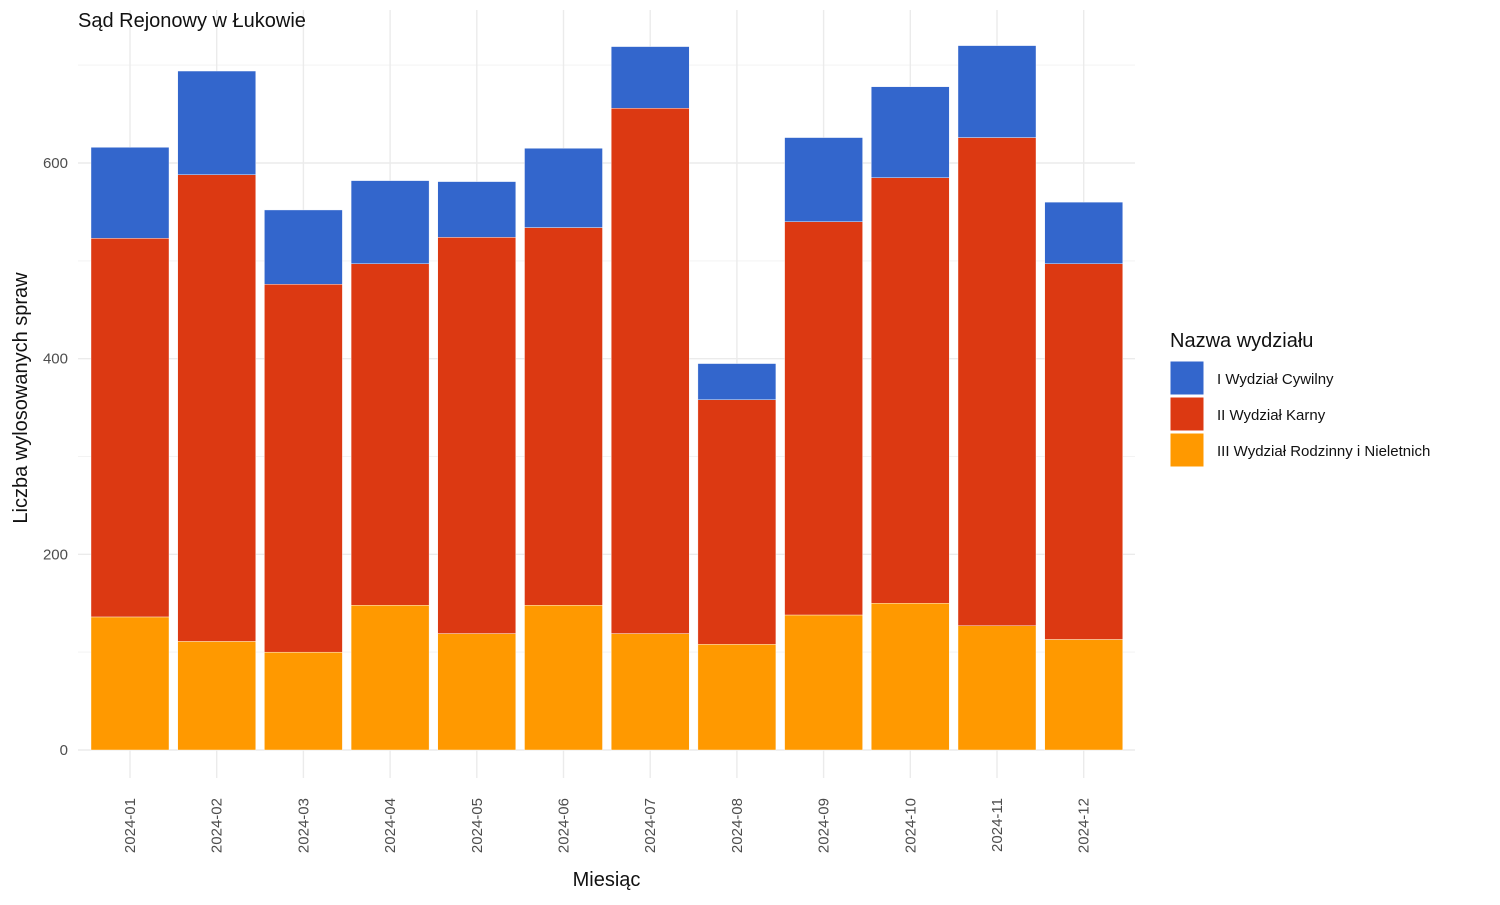  What do you see at coordinates (607, 880) in the screenshot?
I see `x-axis-title: Miesiąc` at bounding box center [607, 880].